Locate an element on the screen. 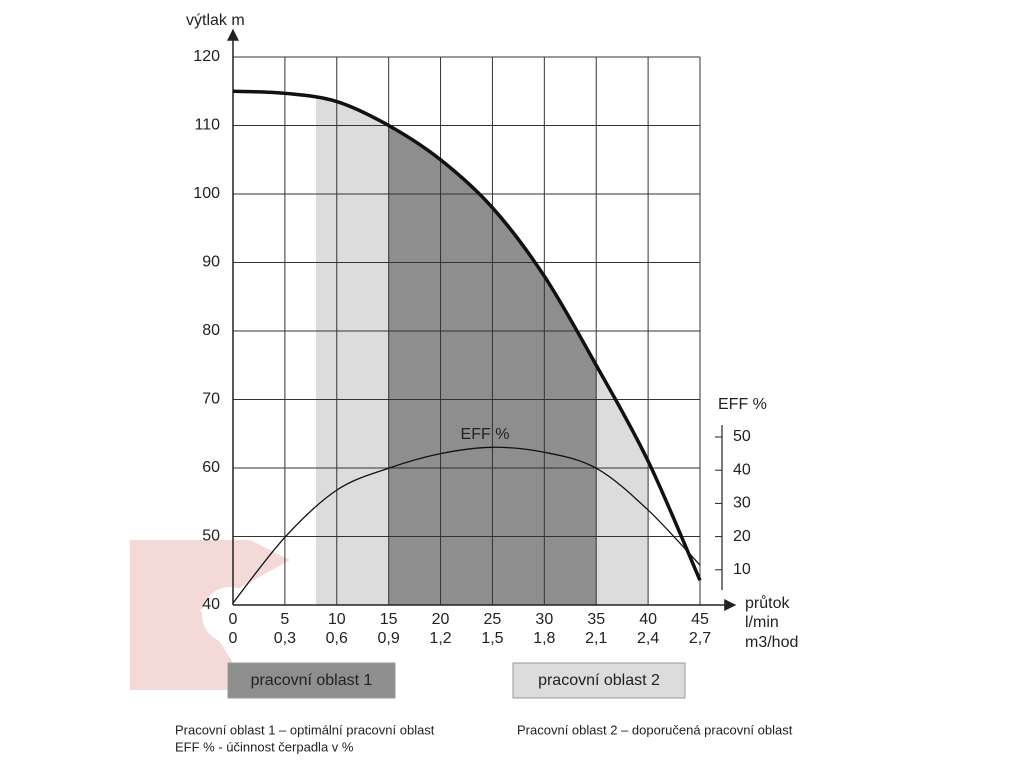  x2-tick-label: 0,9 is located at coordinates (389, 638).